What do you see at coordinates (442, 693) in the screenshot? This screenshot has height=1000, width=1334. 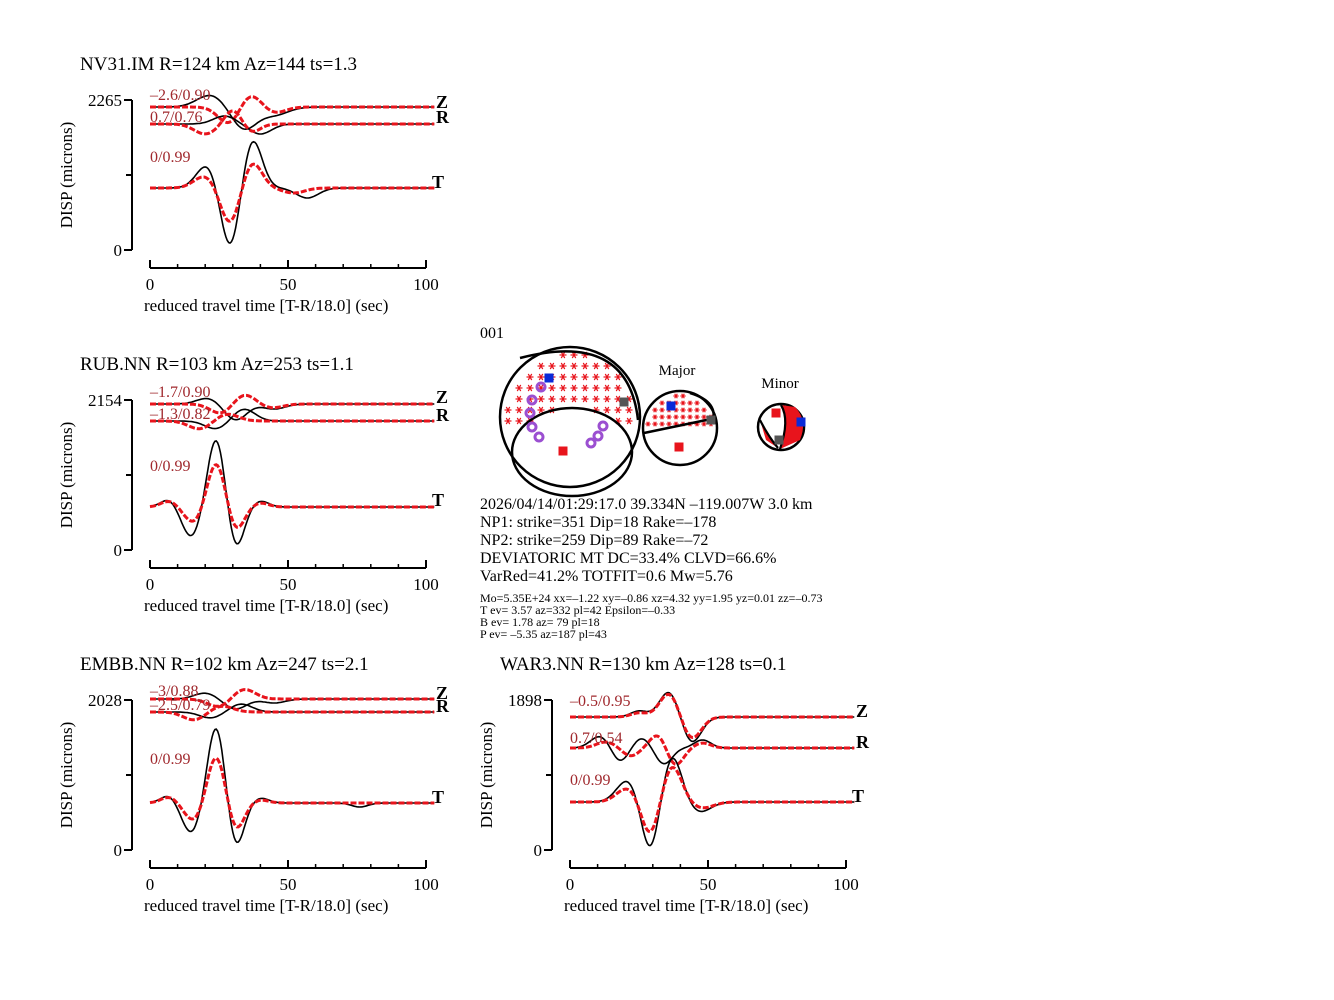 I see `component-label-z: Z` at bounding box center [442, 693].